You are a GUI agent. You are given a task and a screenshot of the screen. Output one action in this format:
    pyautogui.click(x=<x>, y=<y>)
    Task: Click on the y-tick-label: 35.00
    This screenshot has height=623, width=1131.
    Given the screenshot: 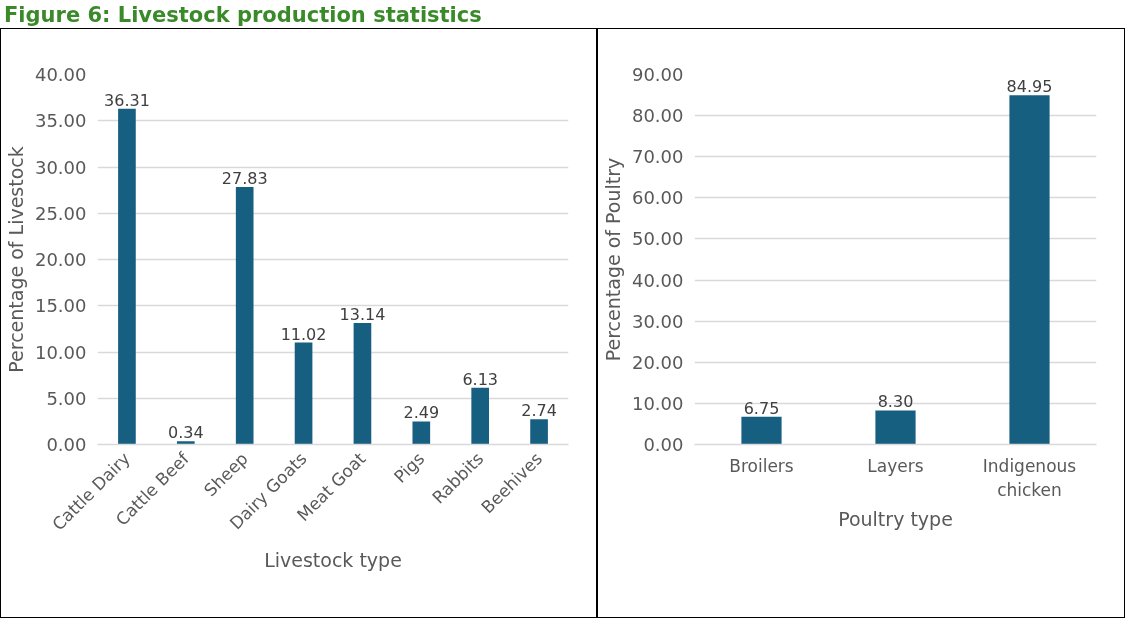 What is the action you would take?
    pyautogui.click(x=60, y=121)
    